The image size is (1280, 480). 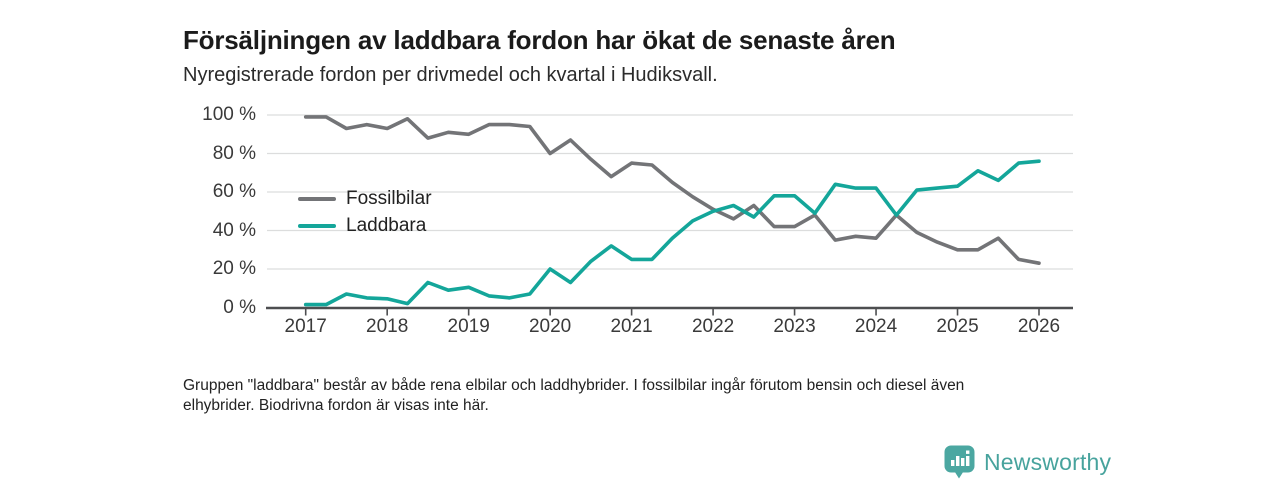 What do you see at coordinates (234, 230) in the screenshot?
I see `y-axis-label-40: 40 %` at bounding box center [234, 230].